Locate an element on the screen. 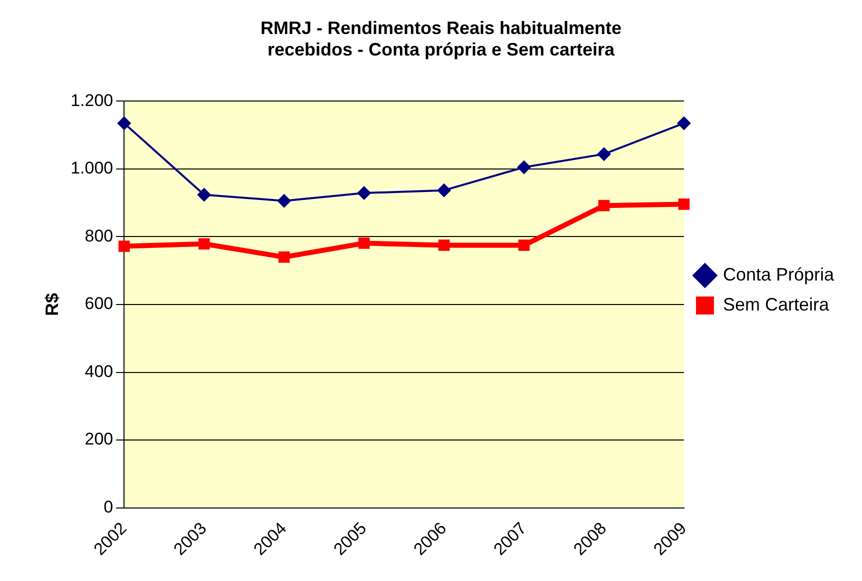 This screenshot has height=581, width=862. legend-label: Conta Própria is located at coordinates (778, 274).